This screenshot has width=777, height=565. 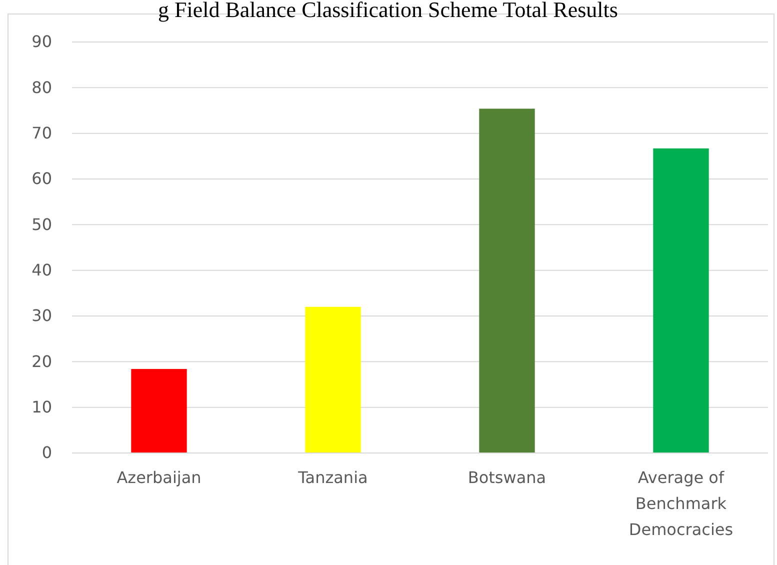 I want to click on y-tick-label: 90, so click(x=42, y=42).